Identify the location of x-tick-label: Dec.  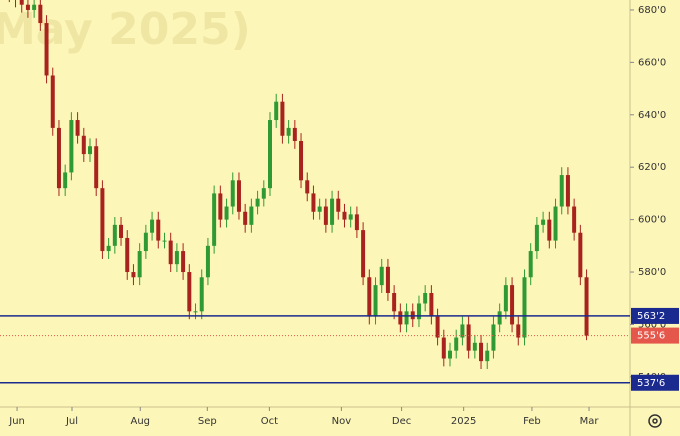
(401, 421).